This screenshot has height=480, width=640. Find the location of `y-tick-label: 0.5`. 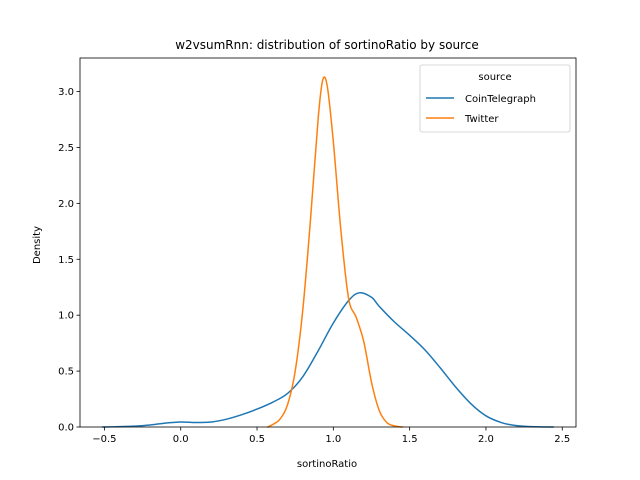

y-tick-label: 0.5 is located at coordinates (66, 372).